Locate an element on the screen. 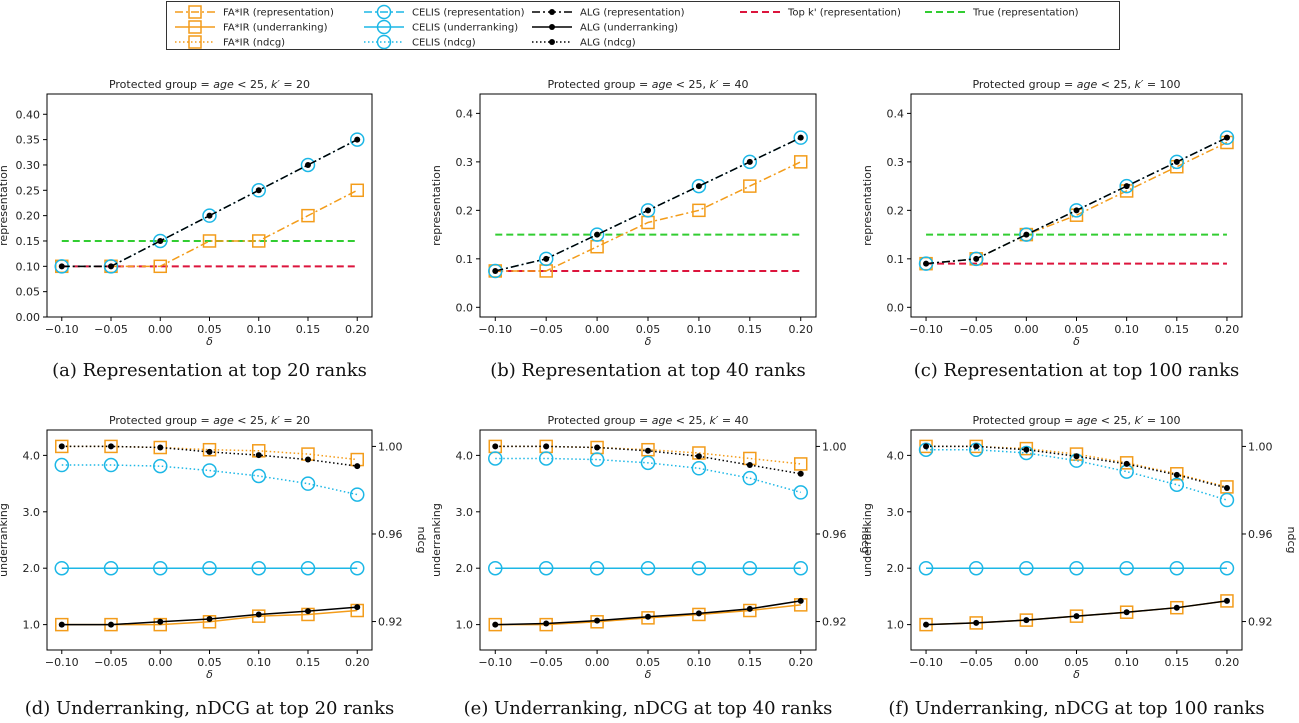 The width and height of the screenshot is (1299, 723). y-tick-label: 0.40 is located at coordinates (28, 114).